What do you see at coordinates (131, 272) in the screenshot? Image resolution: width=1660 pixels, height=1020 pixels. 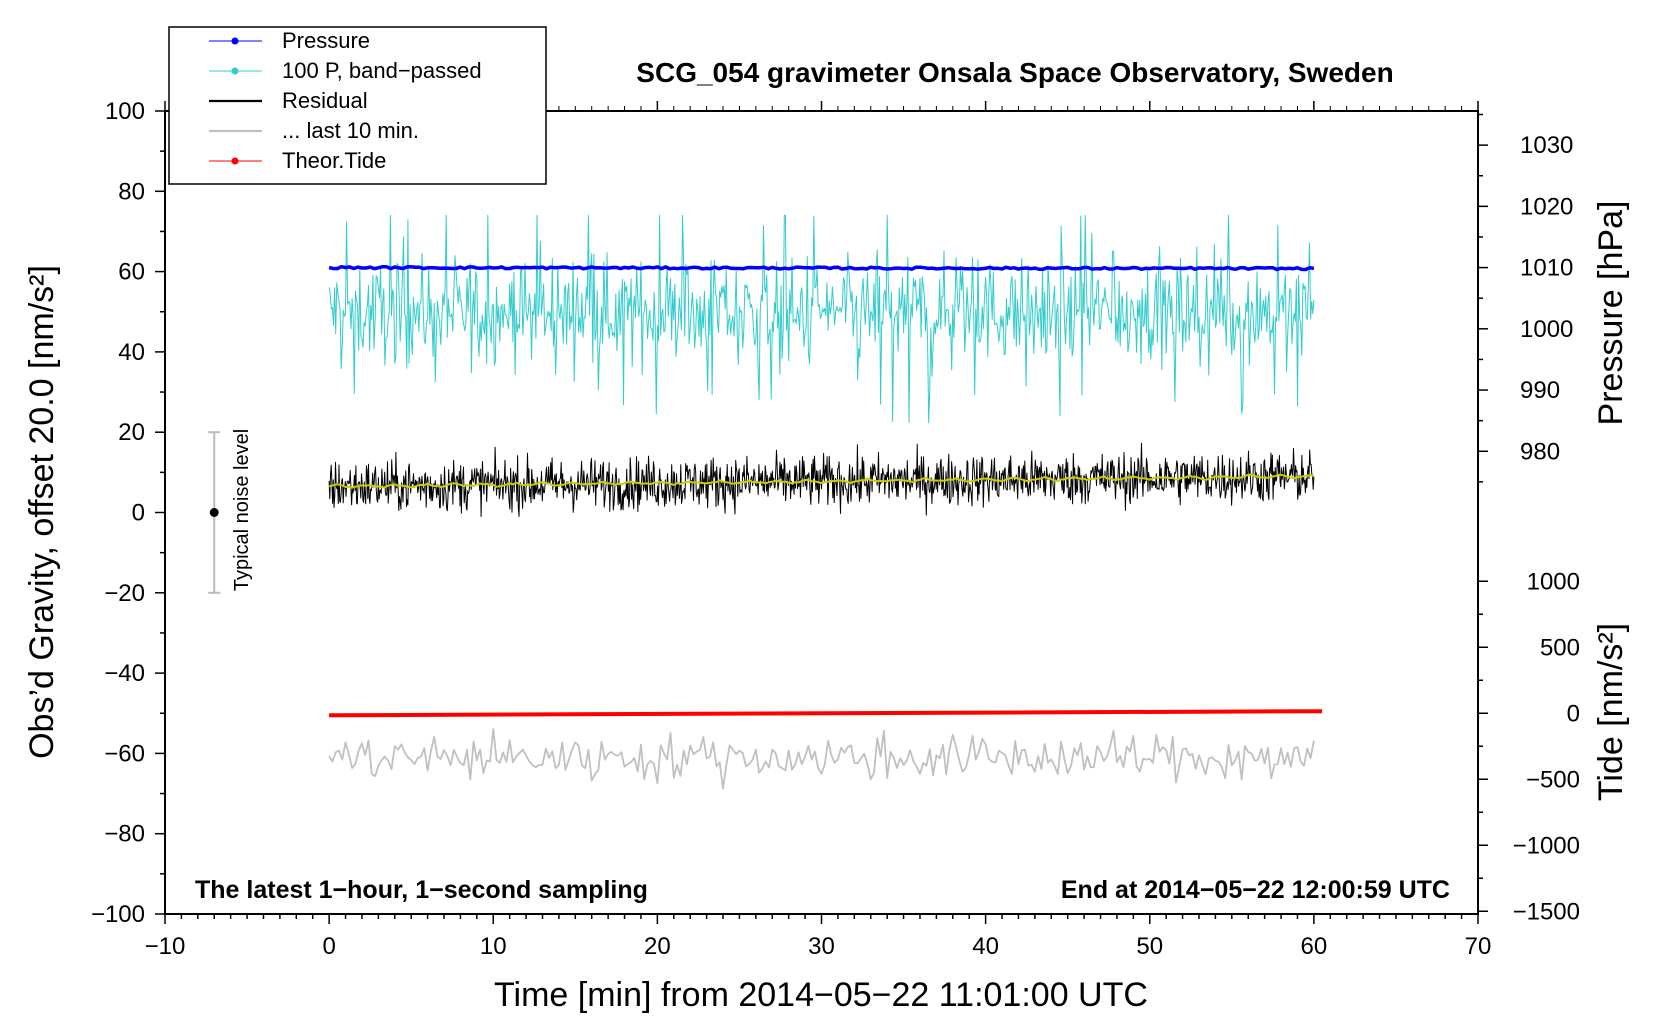 I see `y-tick-label: 60` at bounding box center [131, 272].